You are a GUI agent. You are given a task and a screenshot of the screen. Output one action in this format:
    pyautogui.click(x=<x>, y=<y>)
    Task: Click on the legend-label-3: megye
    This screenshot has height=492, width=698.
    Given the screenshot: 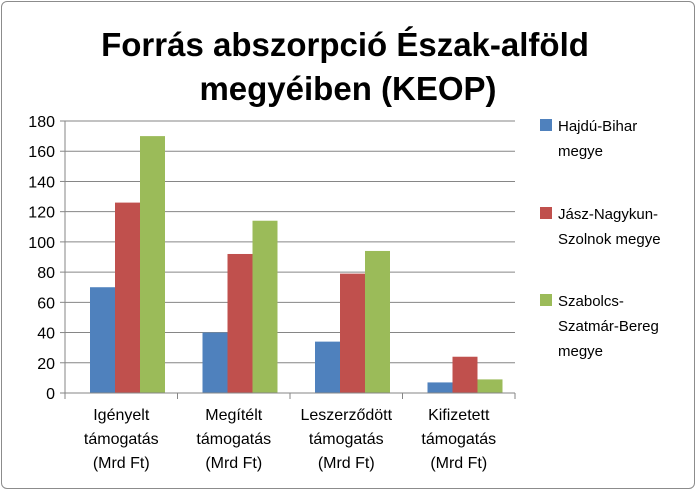 What is the action you would take?
    pyautogui.click(x=580, y=351)
    